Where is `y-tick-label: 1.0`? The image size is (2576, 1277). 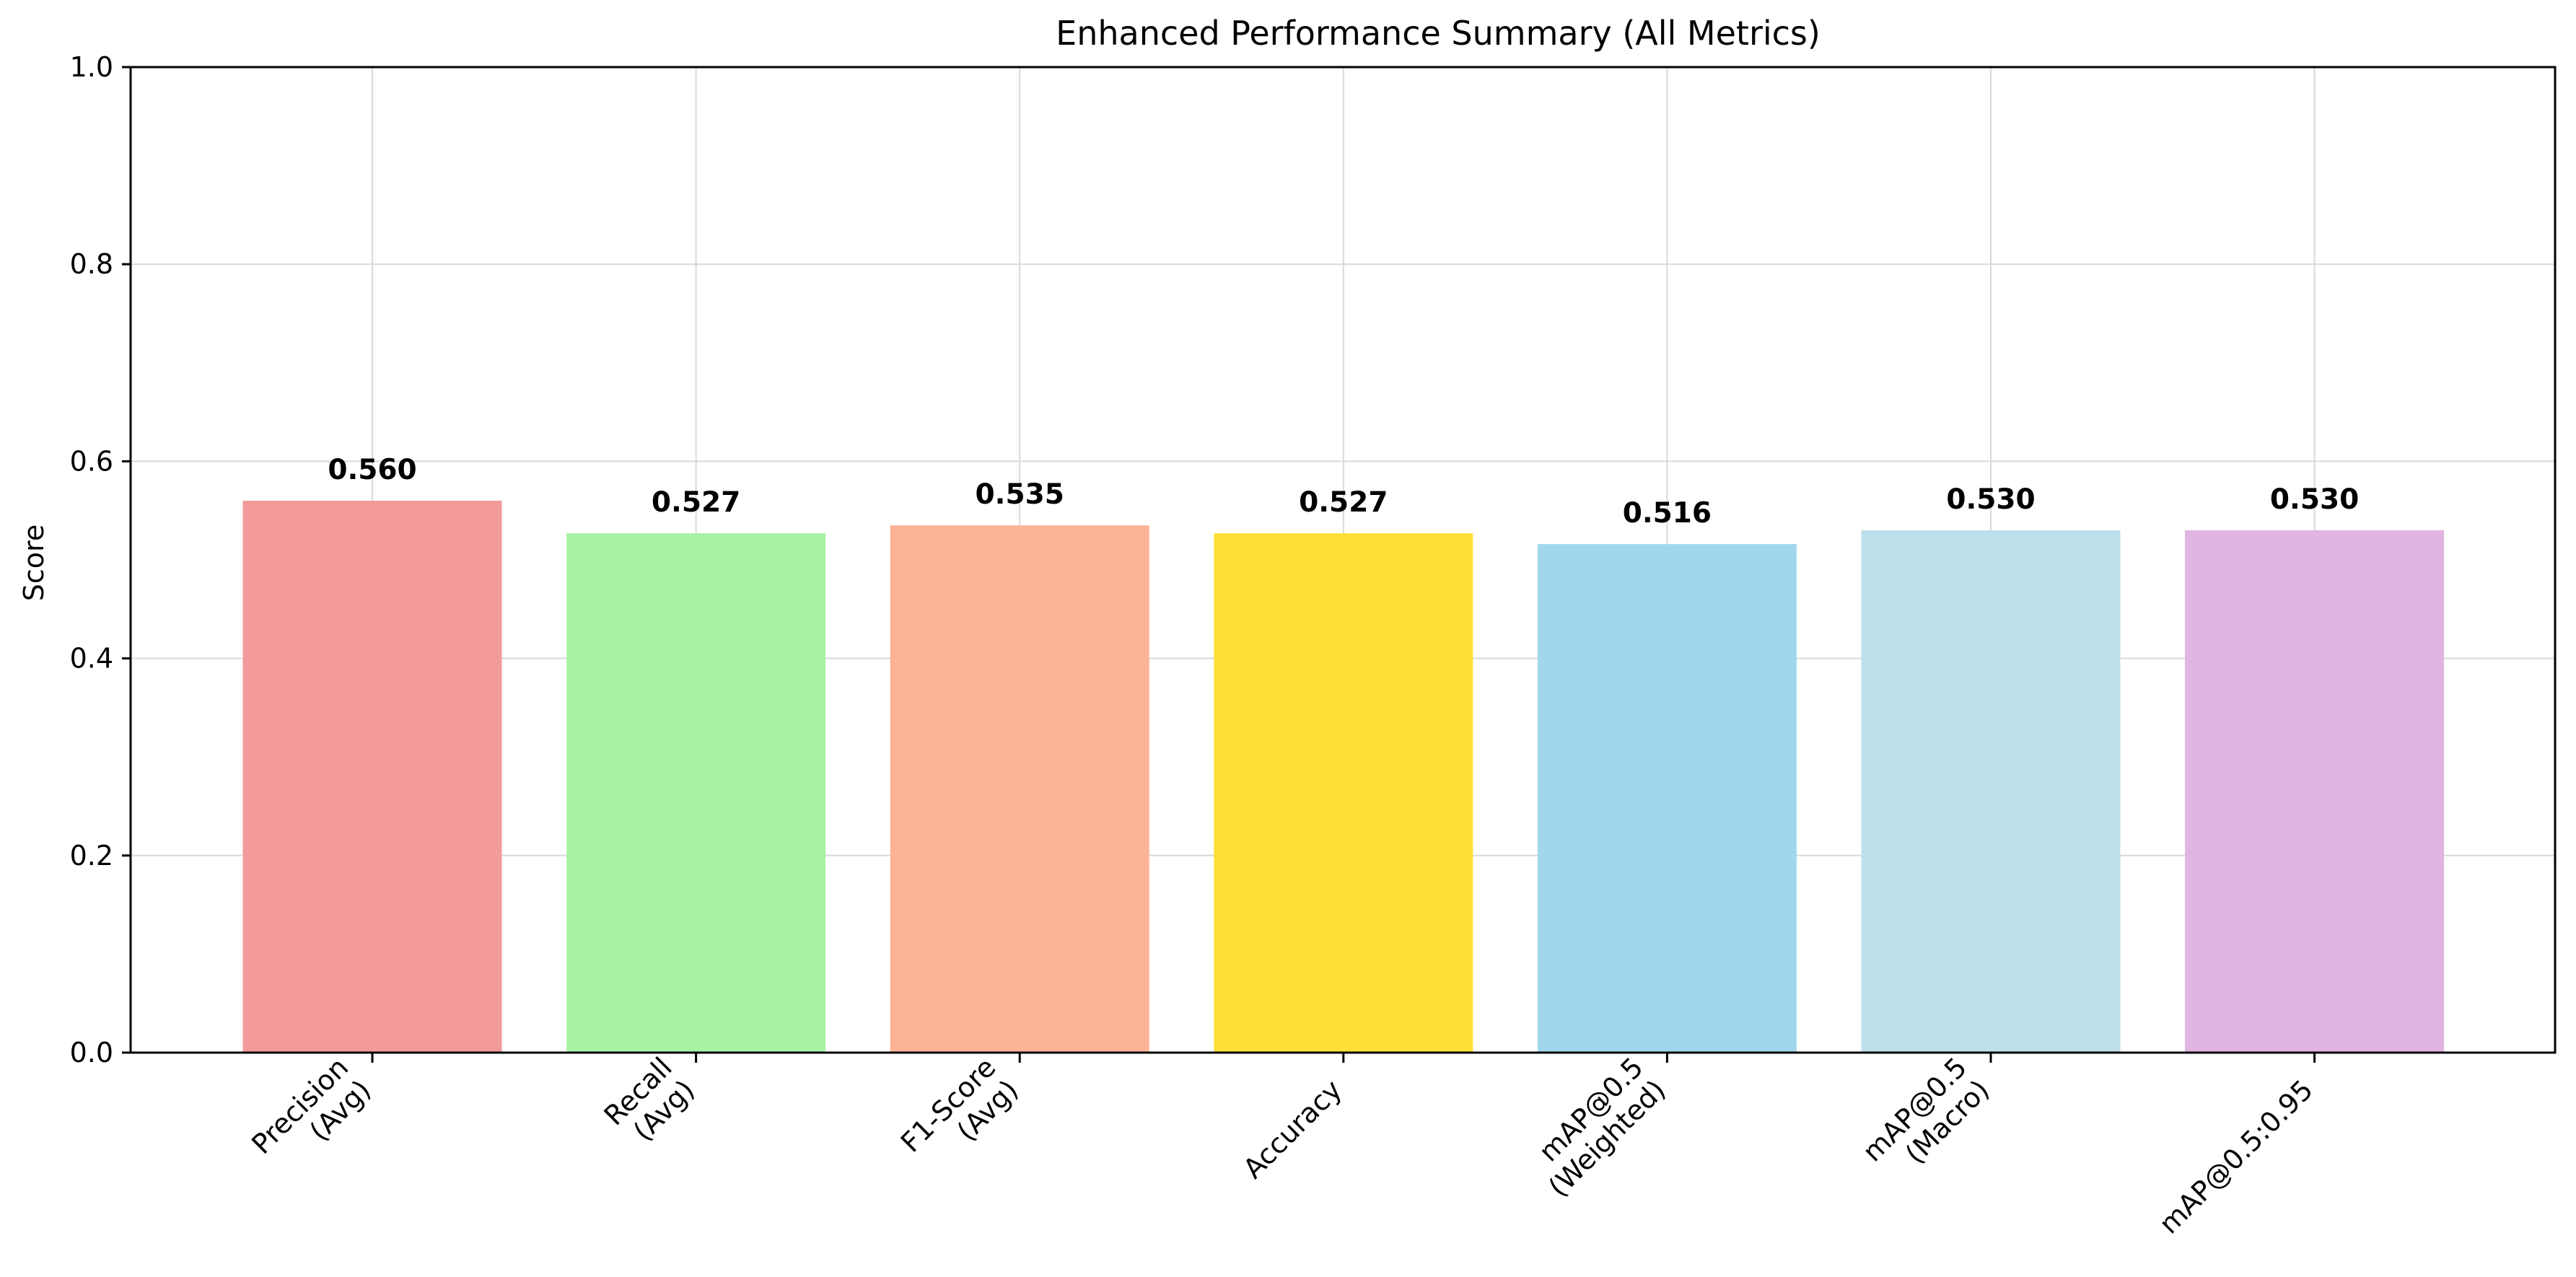
y-tick-label: 1.0 is located at coordinates (91, 67).